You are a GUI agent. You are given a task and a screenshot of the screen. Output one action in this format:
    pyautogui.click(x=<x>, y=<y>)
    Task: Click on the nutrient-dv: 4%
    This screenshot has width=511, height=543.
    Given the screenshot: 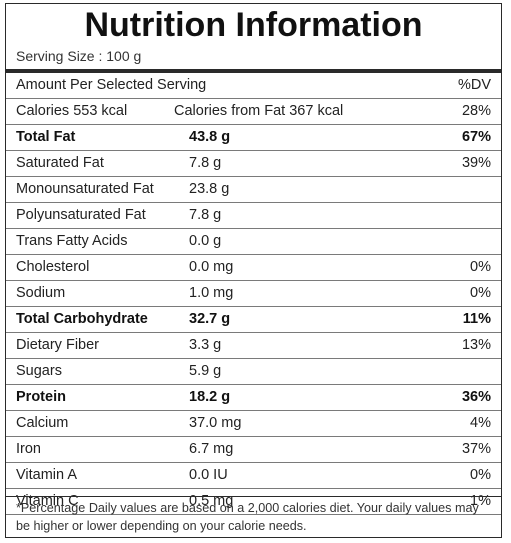 What is the action you would take?
    pyautogui.click(x=480, y=423)
    